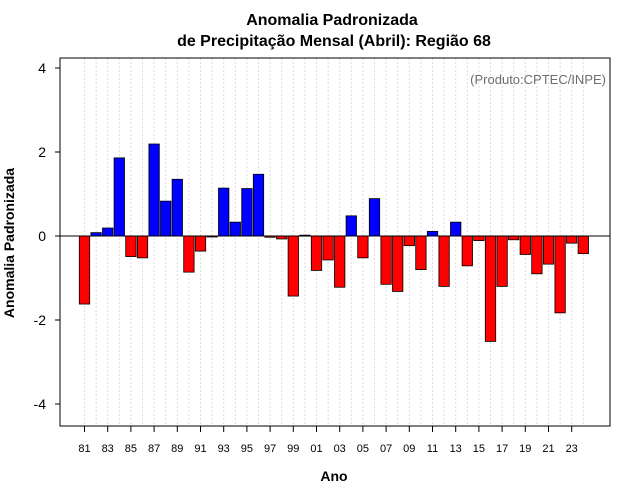 This screenshot has height=500, width=640. What do you see at coordinates (47, 236) in the screenshot?
I see `y-axis: 4 2 0 -2 -4` at bounding box center [47, 236].